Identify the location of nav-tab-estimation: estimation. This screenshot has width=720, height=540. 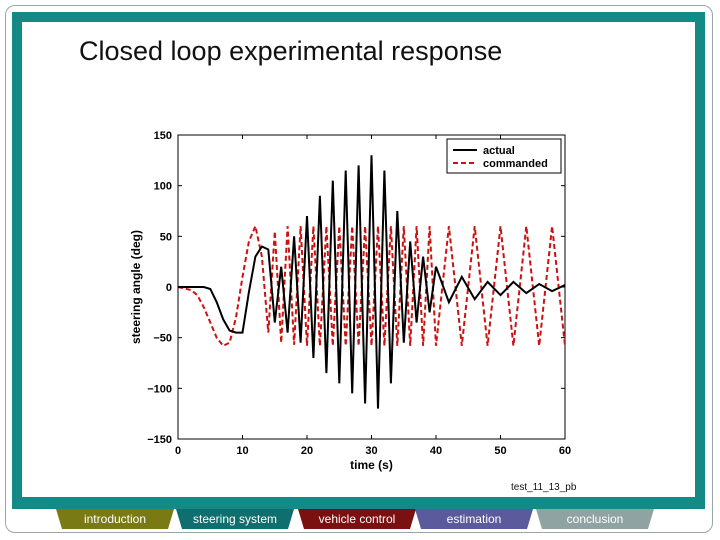
(474, 519).